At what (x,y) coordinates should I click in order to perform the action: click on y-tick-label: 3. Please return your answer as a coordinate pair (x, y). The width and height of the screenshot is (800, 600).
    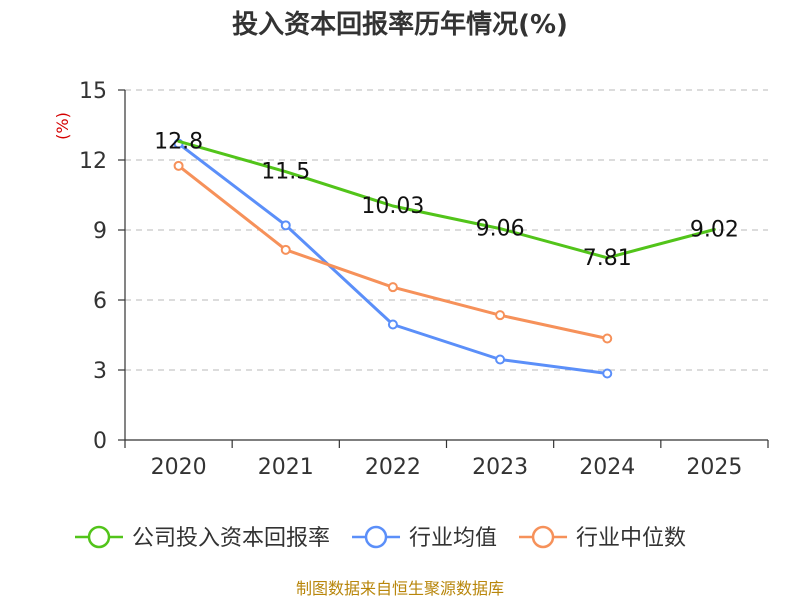
    Looking at the image, I should click on (100, 371).